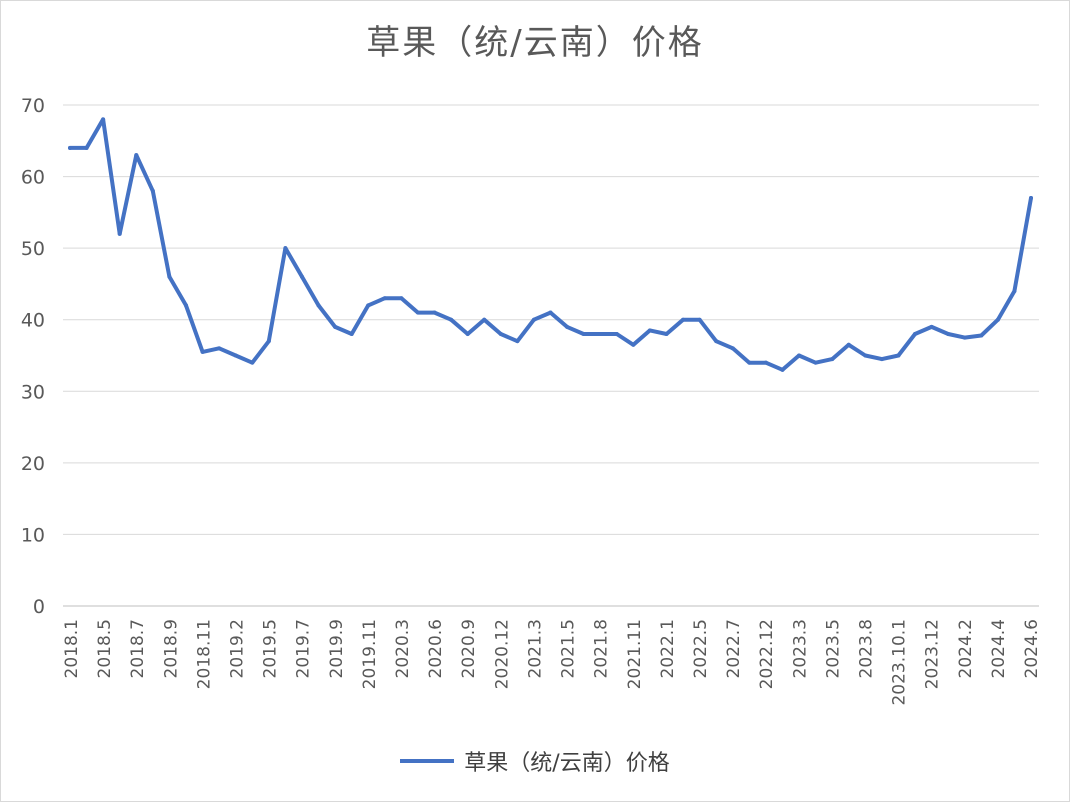  I want to click on y-tick-label: 0, so click(39, 607).